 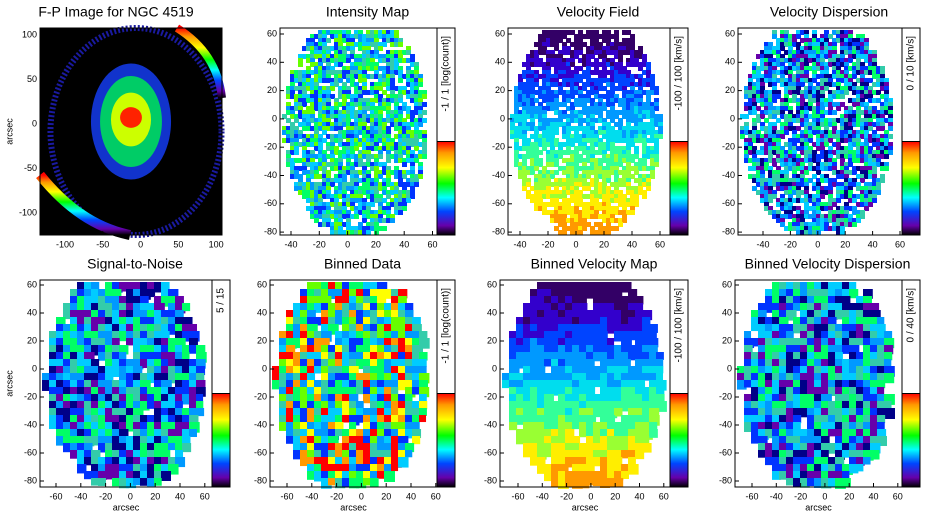 What do you see at coordinates (732, 118) in the screenshot?
I see `y-tick-label: 0` at bounding box center [732, 118].